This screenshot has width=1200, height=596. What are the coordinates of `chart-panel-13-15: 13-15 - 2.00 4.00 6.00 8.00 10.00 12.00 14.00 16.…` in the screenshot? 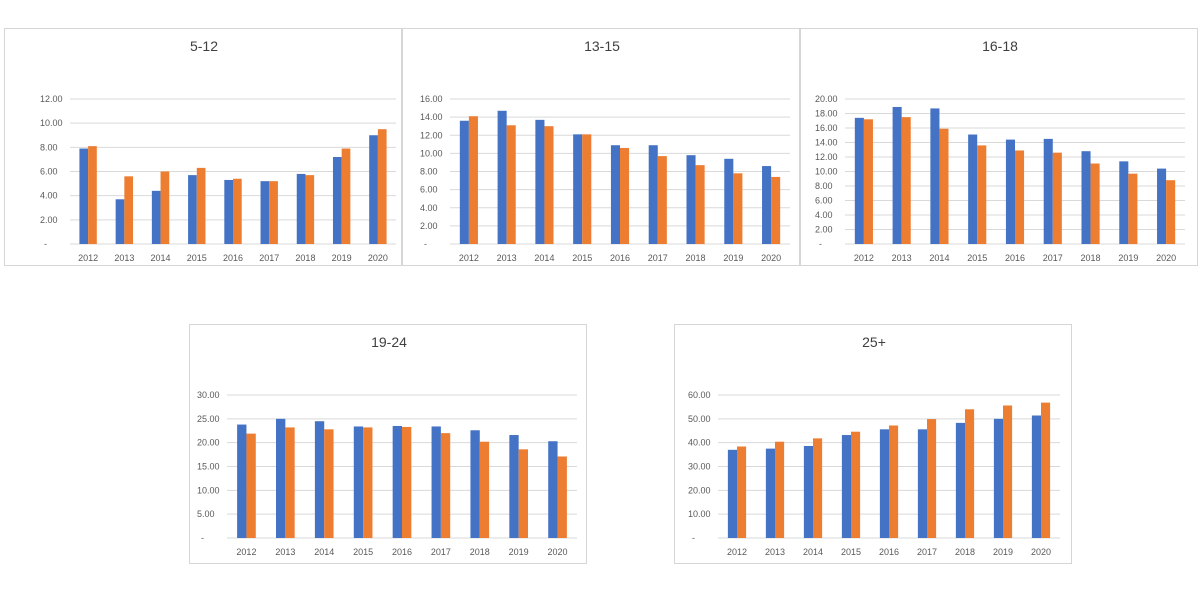 It's located at (601, 147).